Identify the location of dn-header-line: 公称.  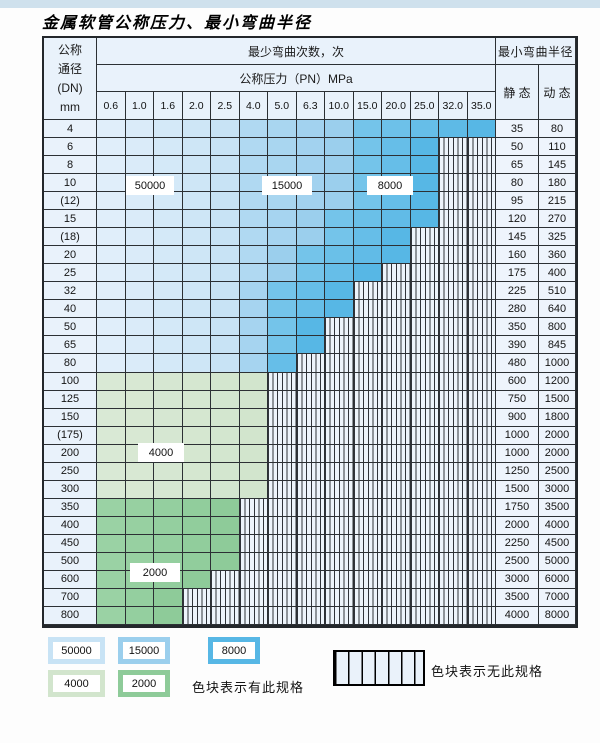
(69, 49).